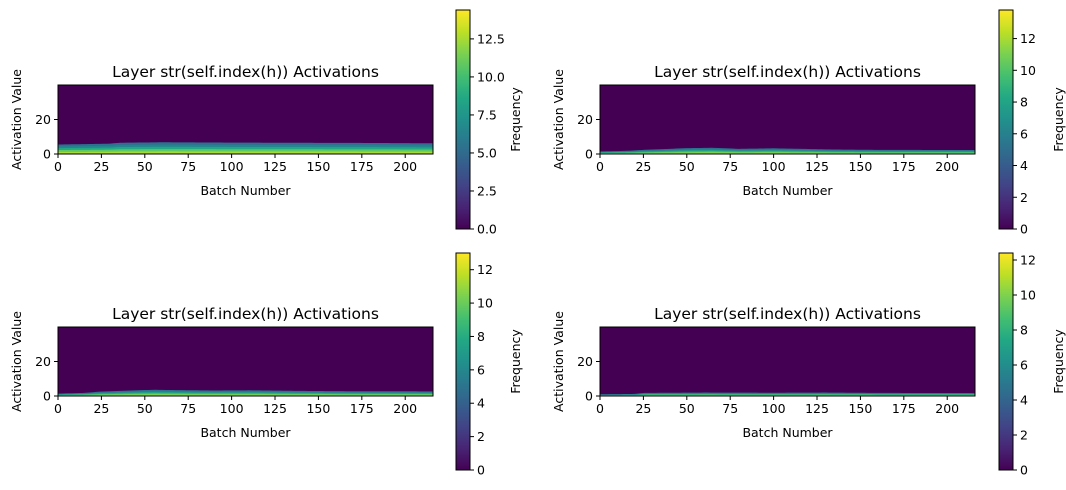 The width and height of the screenshot is (1066, 490). I want to click on colorbar-tick-label: 10.0, so click(491, 76).